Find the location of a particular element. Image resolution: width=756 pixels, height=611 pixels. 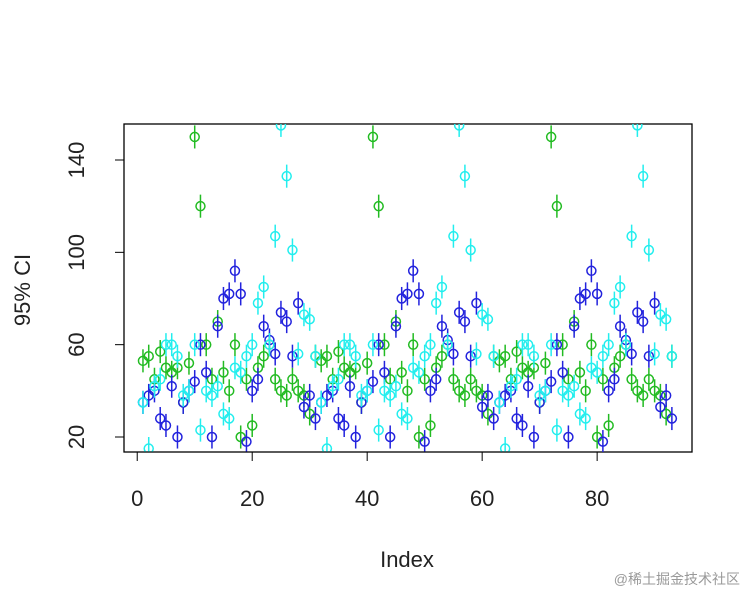

y-tick-label: 100 is located at coordinates (76, 252).